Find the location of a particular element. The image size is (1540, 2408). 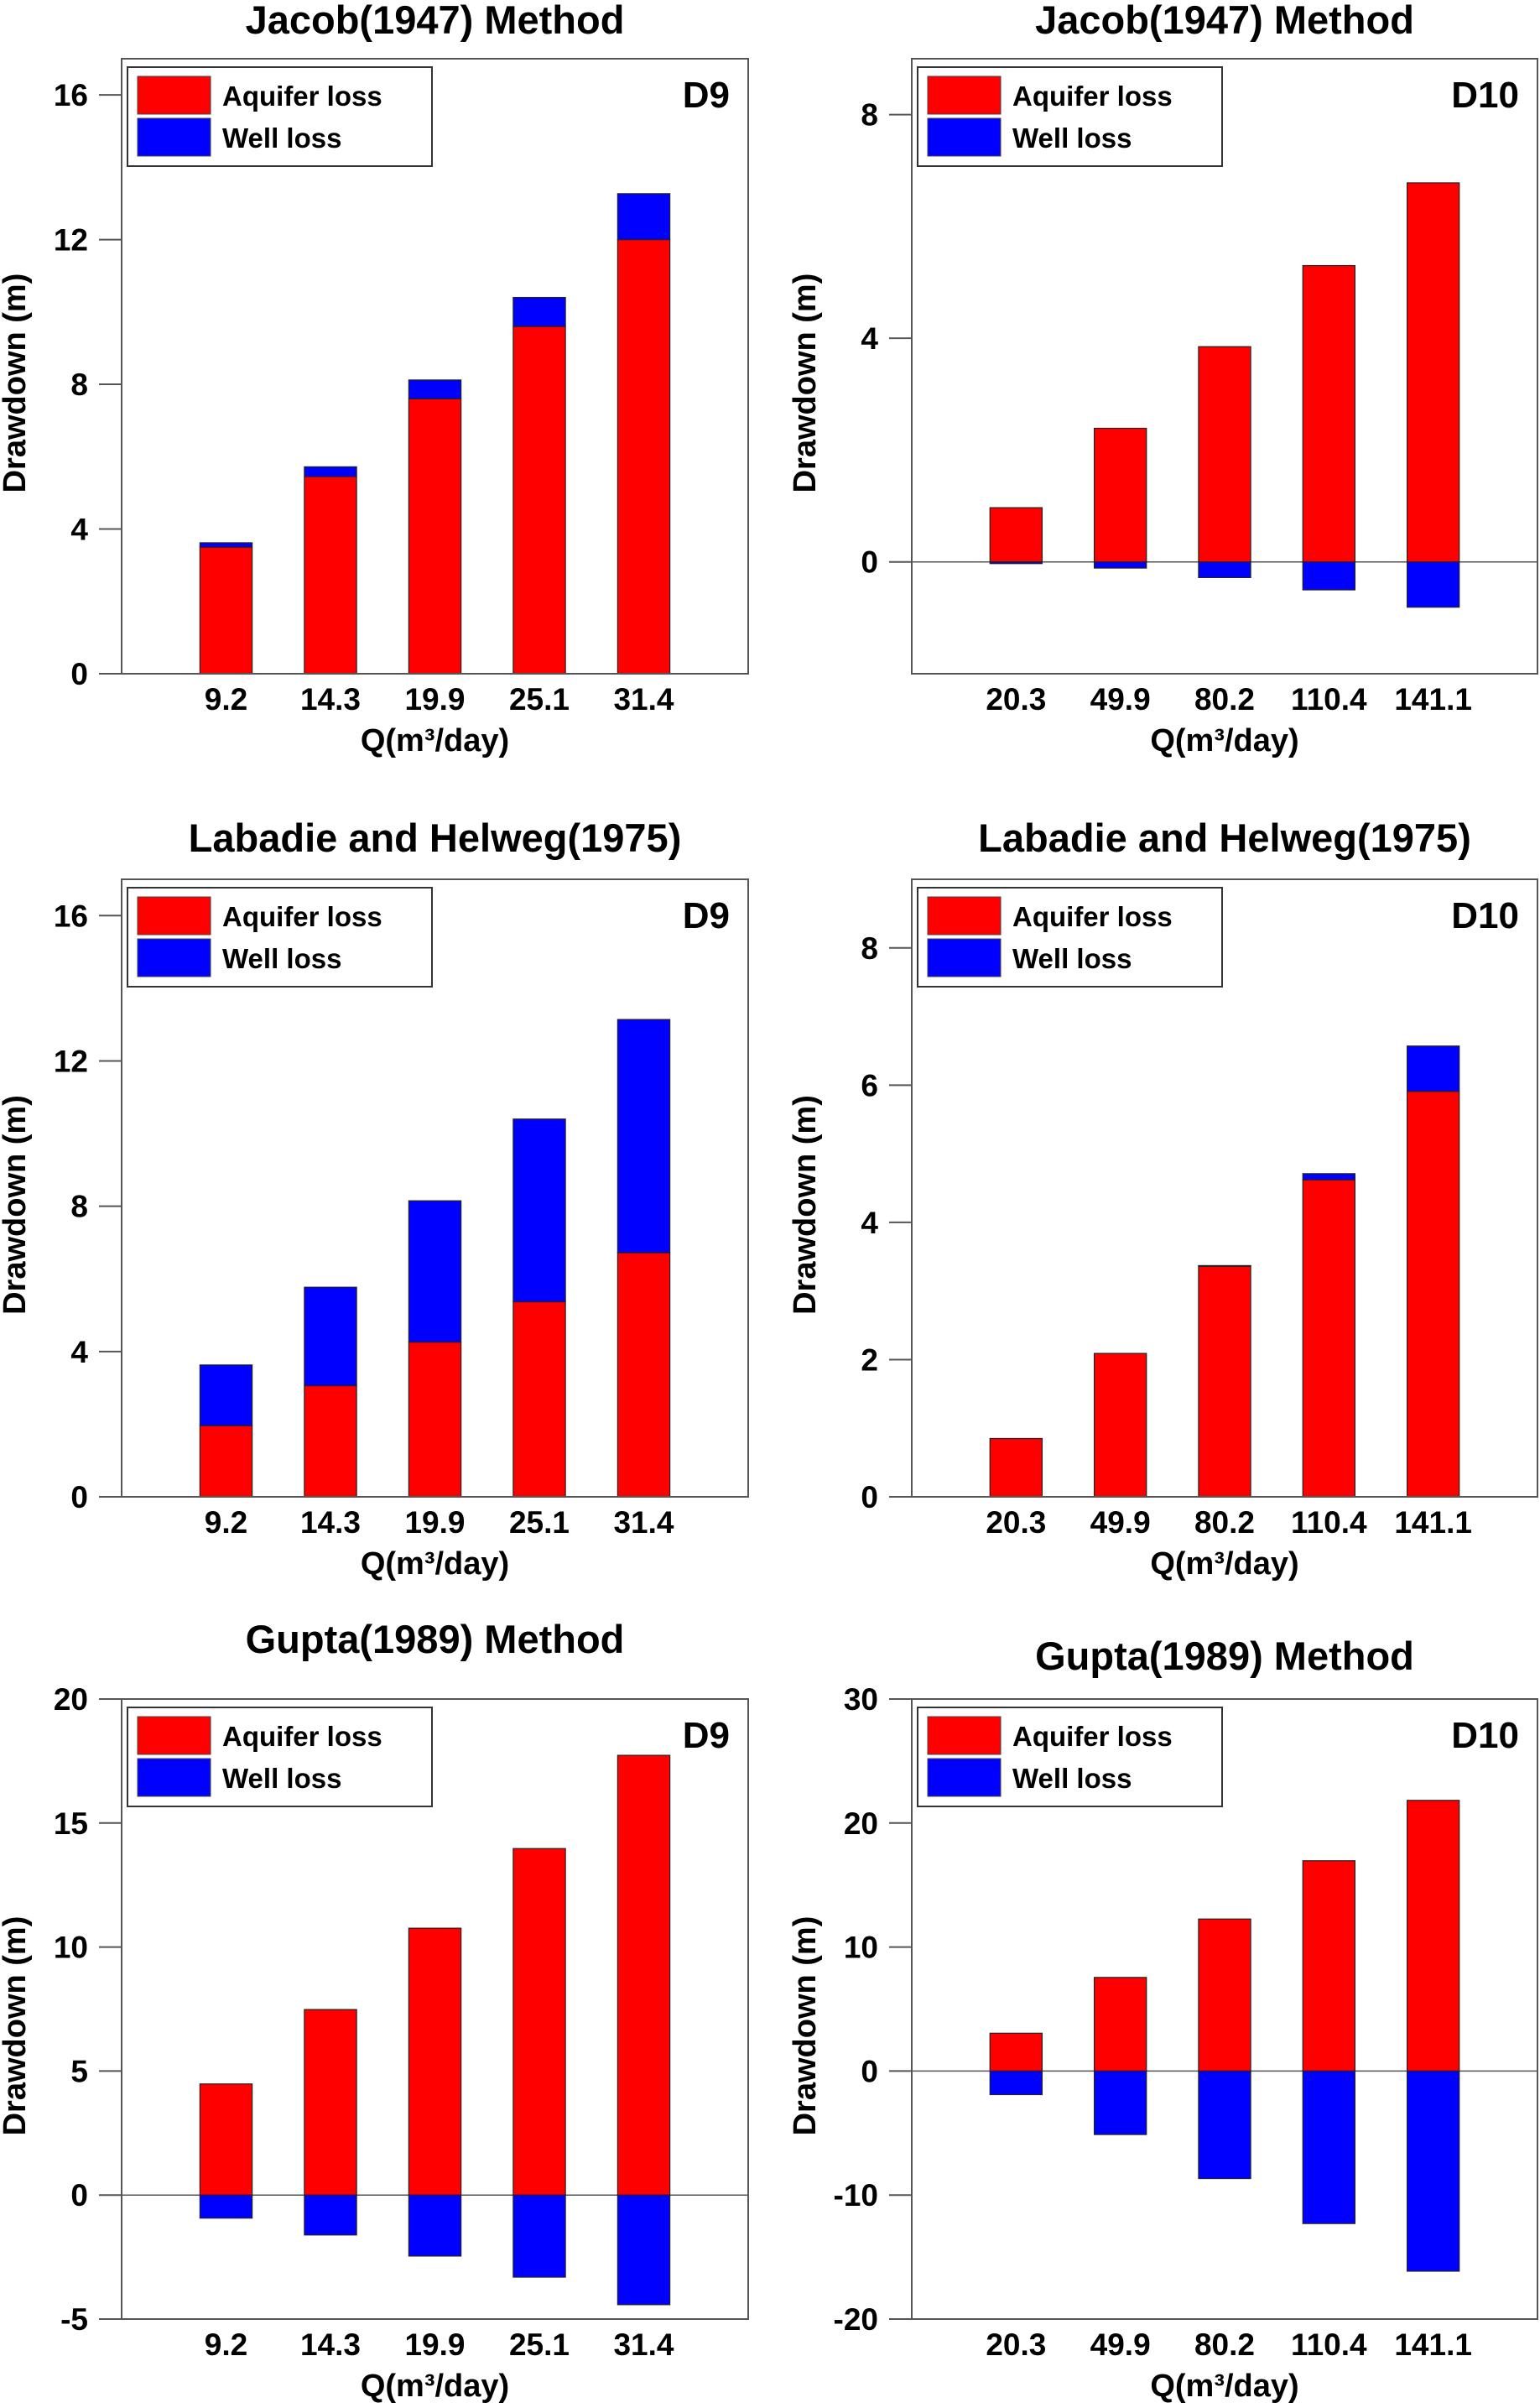

chart-title: Labadie and Helweg(1975) is located at coordinates (1225, 838).